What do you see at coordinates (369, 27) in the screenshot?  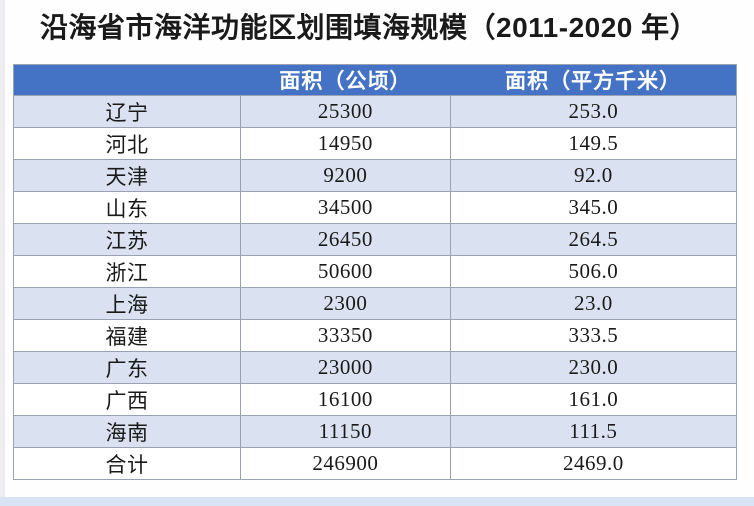 I see `page-title: 沿海省市海洋功能区划围填海规模（2011-2020 年）` at bounding box center [369, 27].